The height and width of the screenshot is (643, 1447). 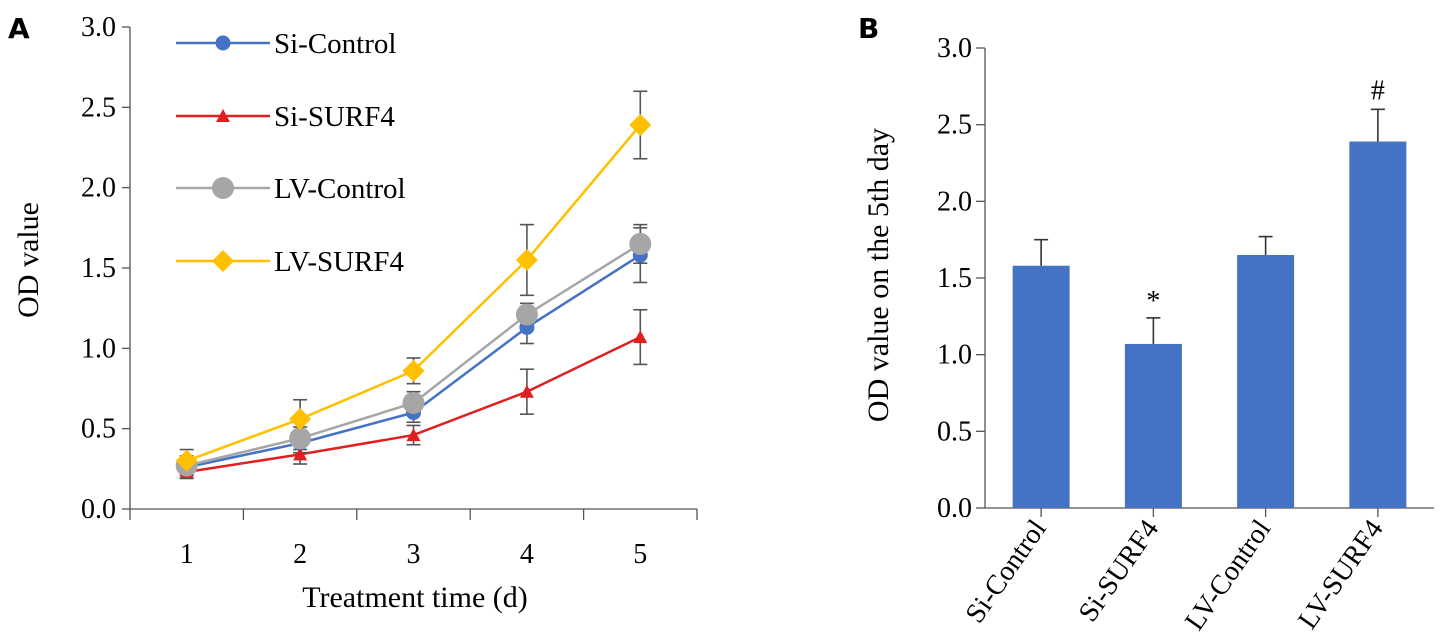 What do you see at coordinates (339, 262) in the screenshot?
I see `legend-label: LV-SURF4` at bounding box center [339, 262].